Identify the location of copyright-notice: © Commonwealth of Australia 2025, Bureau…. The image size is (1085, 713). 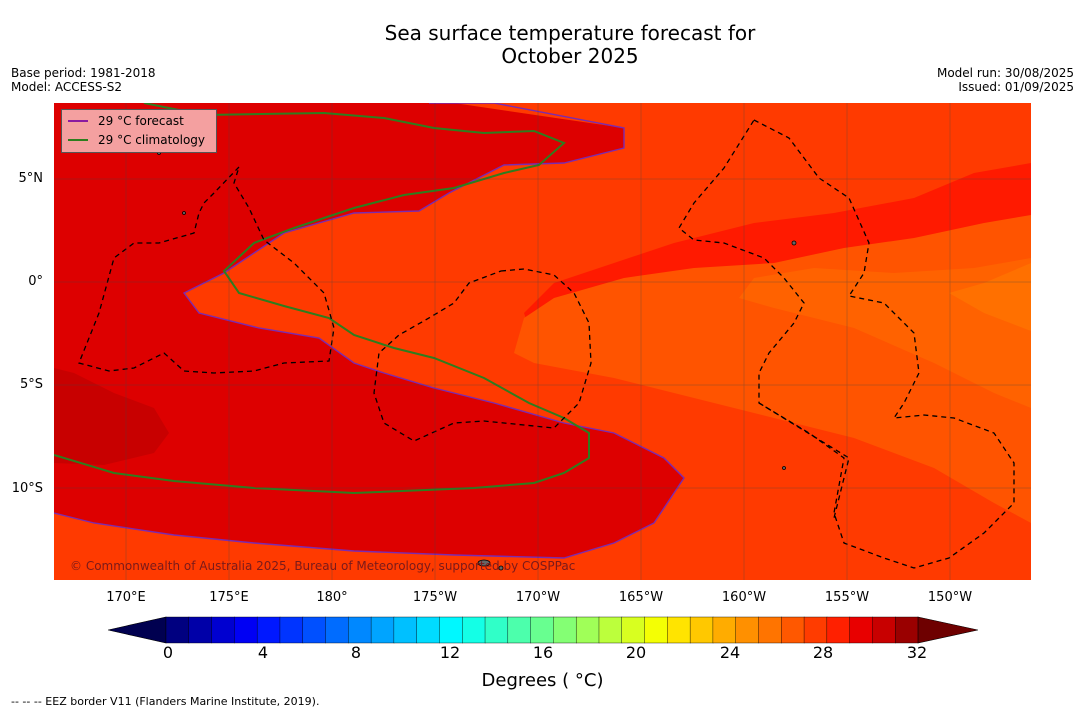
(323, 566).